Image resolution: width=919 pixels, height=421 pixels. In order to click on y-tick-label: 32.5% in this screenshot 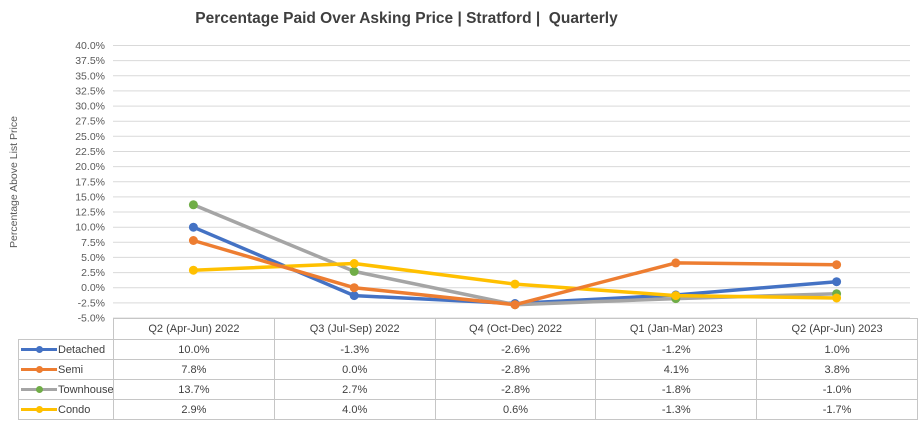, I will do `click(90, 91)`.